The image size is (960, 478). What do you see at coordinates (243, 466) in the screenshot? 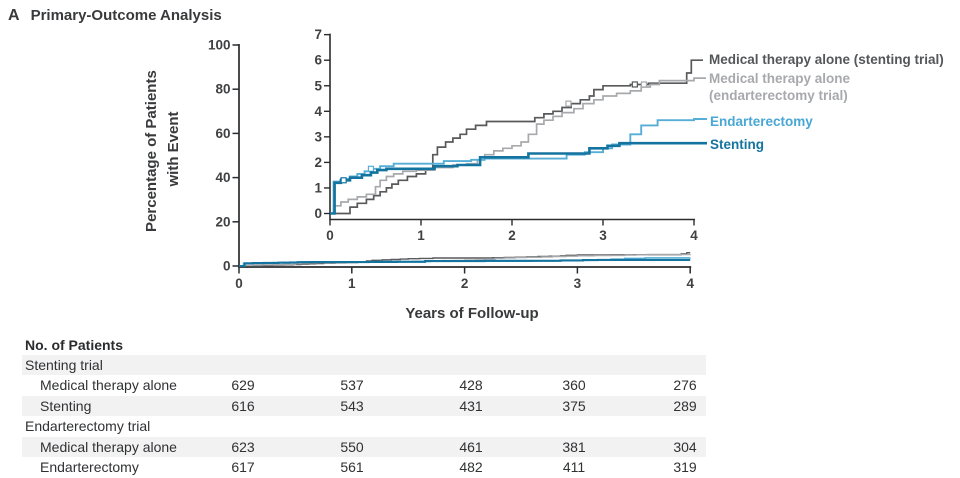
I see `patient-count: 617` at bounding box center [243, 466].